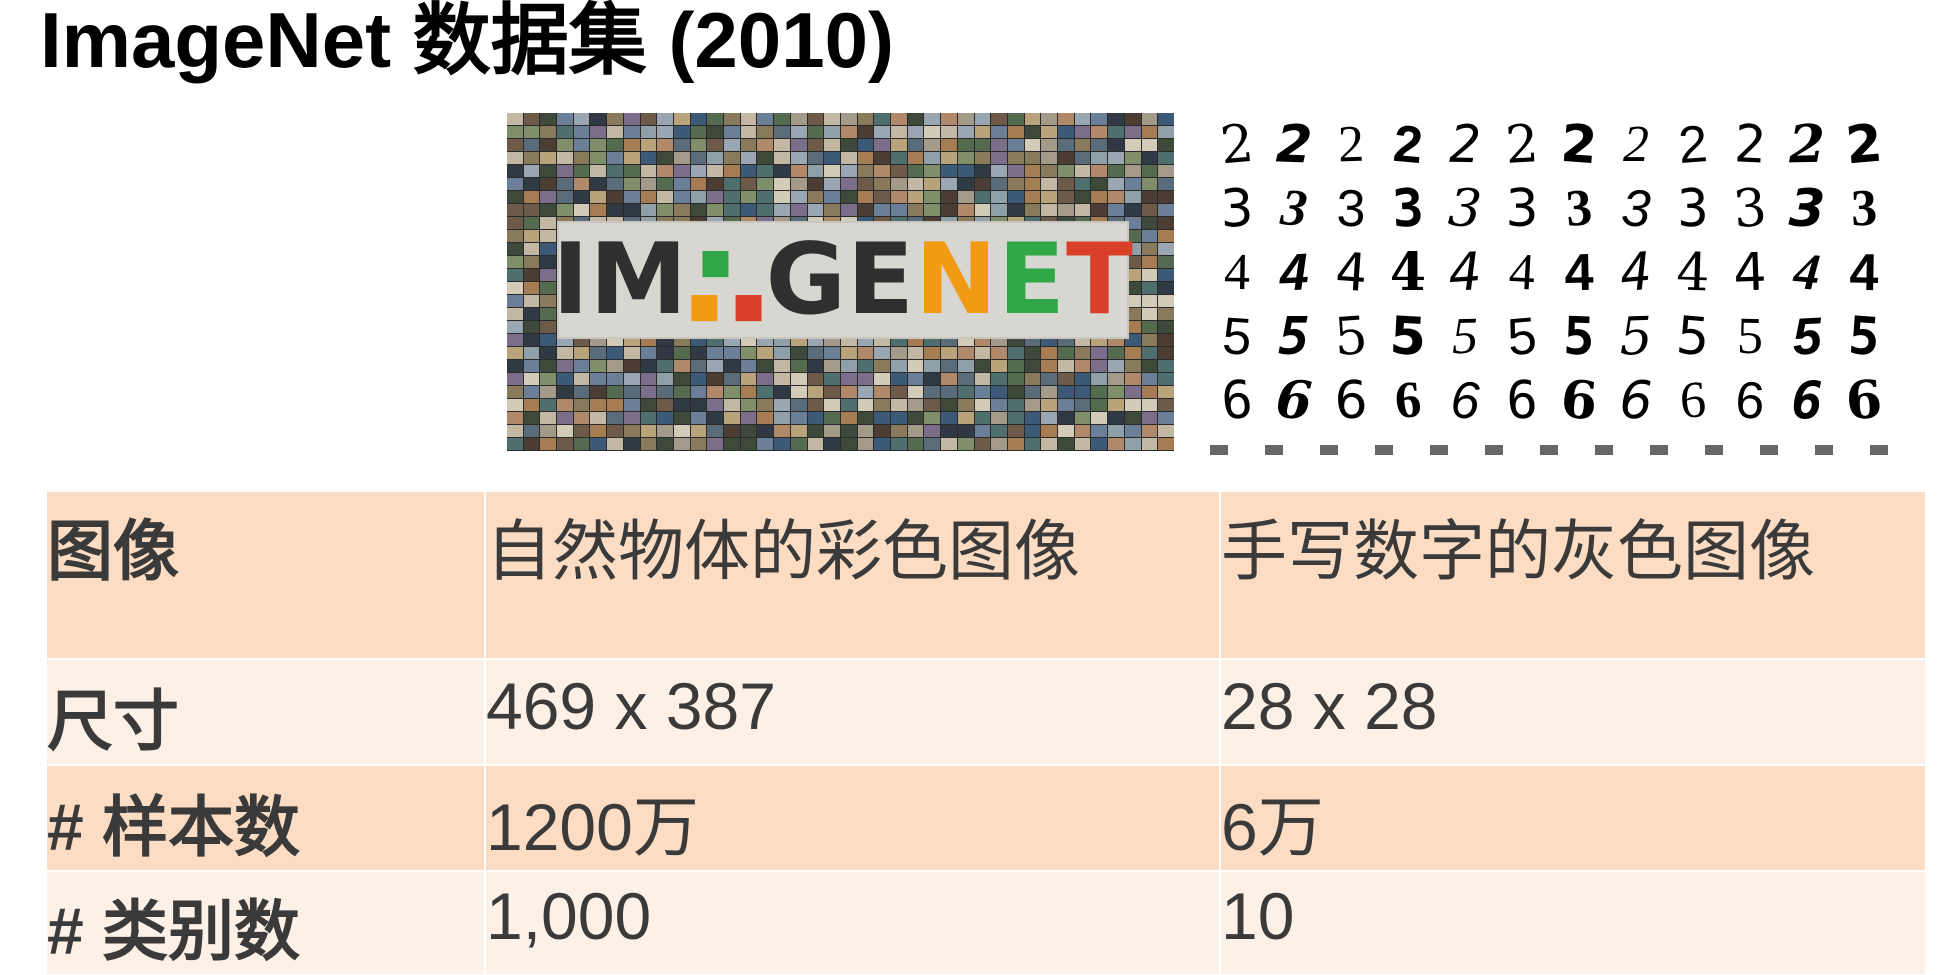  I want to click on logo-square-green: ■, so click(716, 262).